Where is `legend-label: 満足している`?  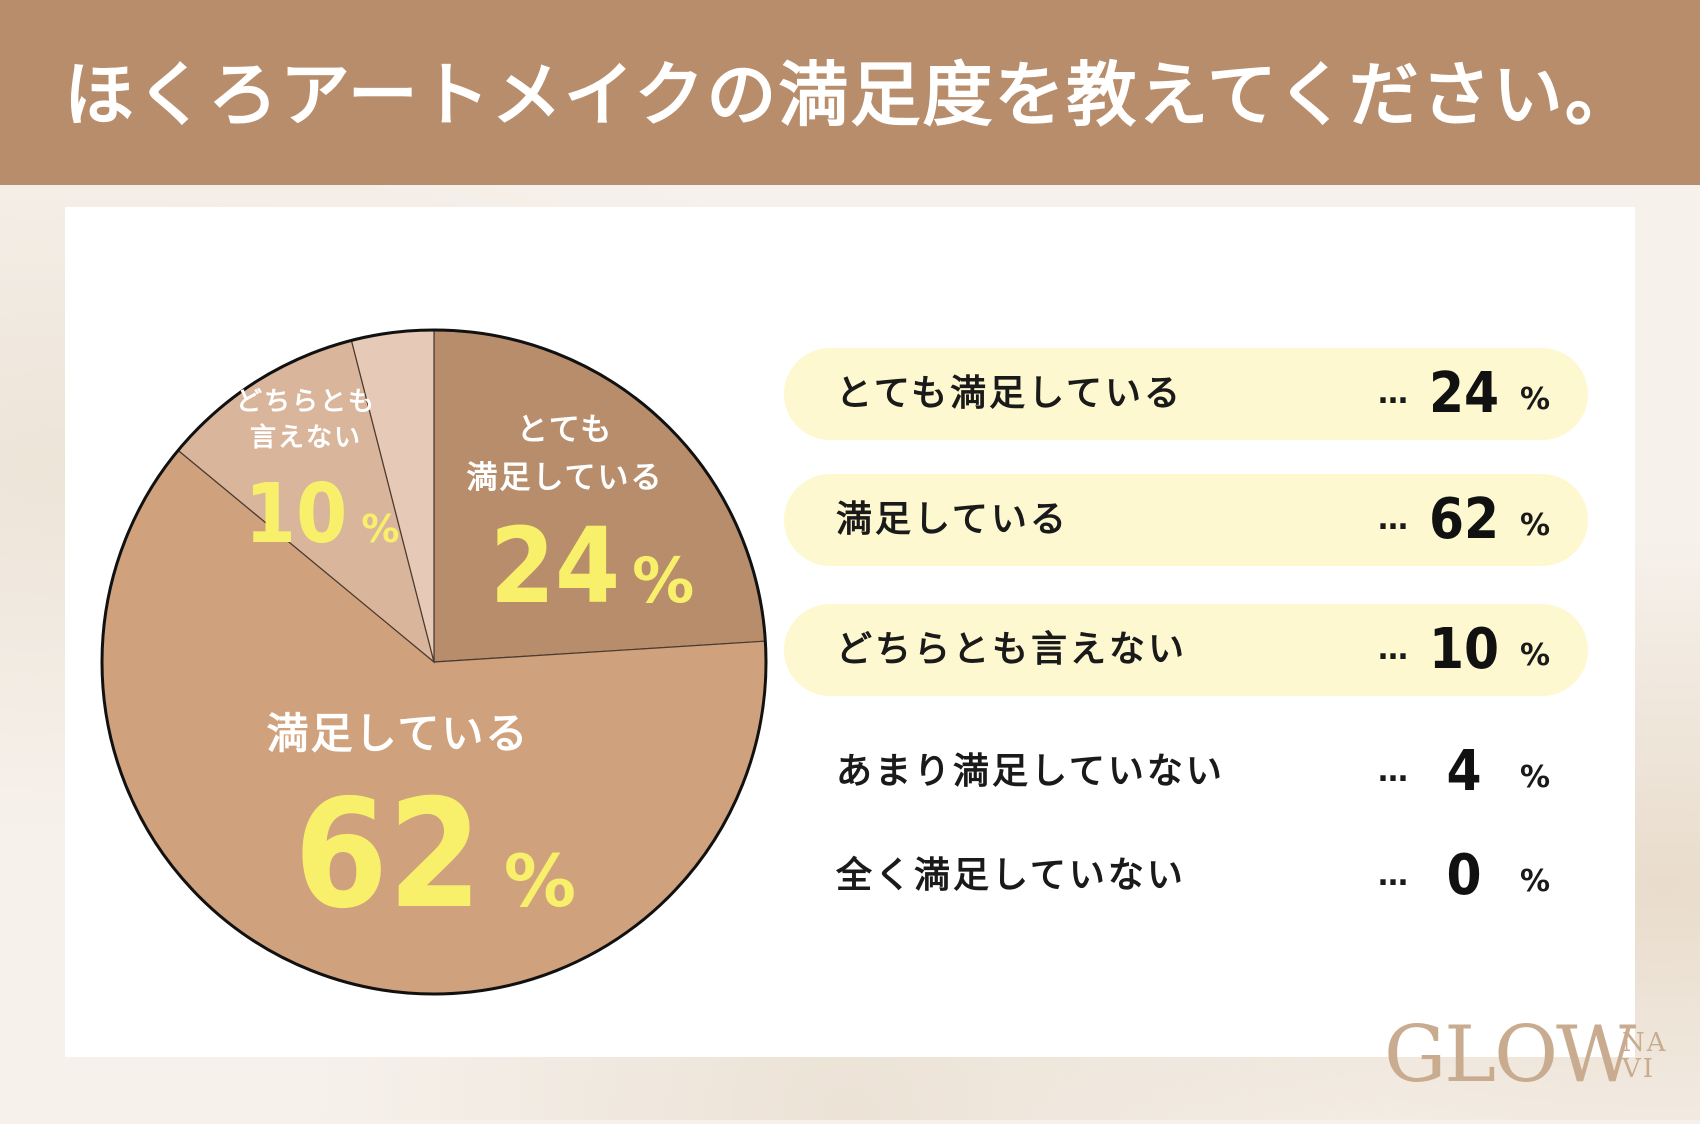
legend-label: 満足している is located at coordinates (952, 519).